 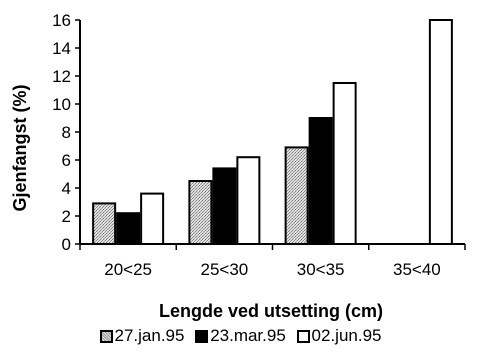 What do you see at coordinates (149, 335) in the screenshot?
I see `legend-label-0: 27.jan.95` at bounding box center [149, 335].